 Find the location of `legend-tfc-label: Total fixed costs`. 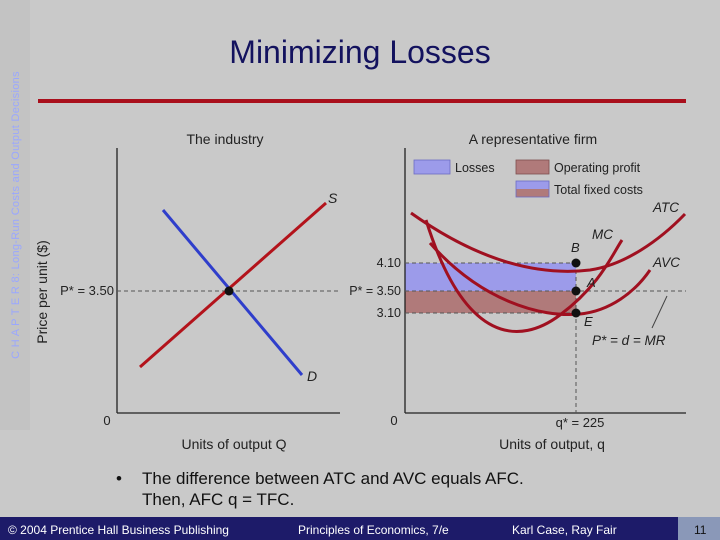

legend-tfc-label: Total fixed costs is located at coordinates (598, 190).